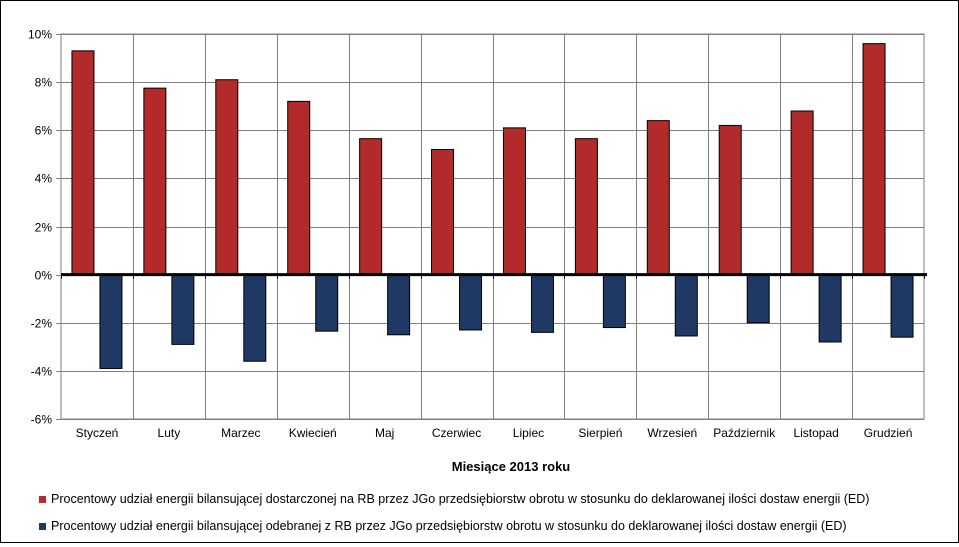  What do you see at coordinates (313, 433) in the screenshot?
I see `x-tick-label: Kwiecień` at bounding box center [313, 433].